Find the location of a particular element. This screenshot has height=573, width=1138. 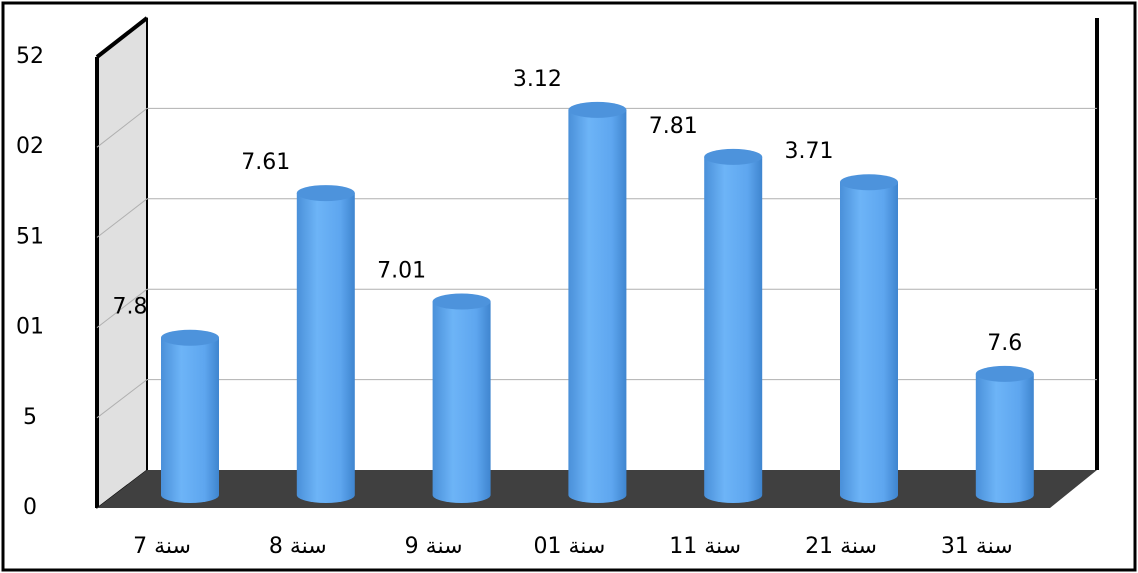

value-label: 7.8 is located at coordinates (130, 307).